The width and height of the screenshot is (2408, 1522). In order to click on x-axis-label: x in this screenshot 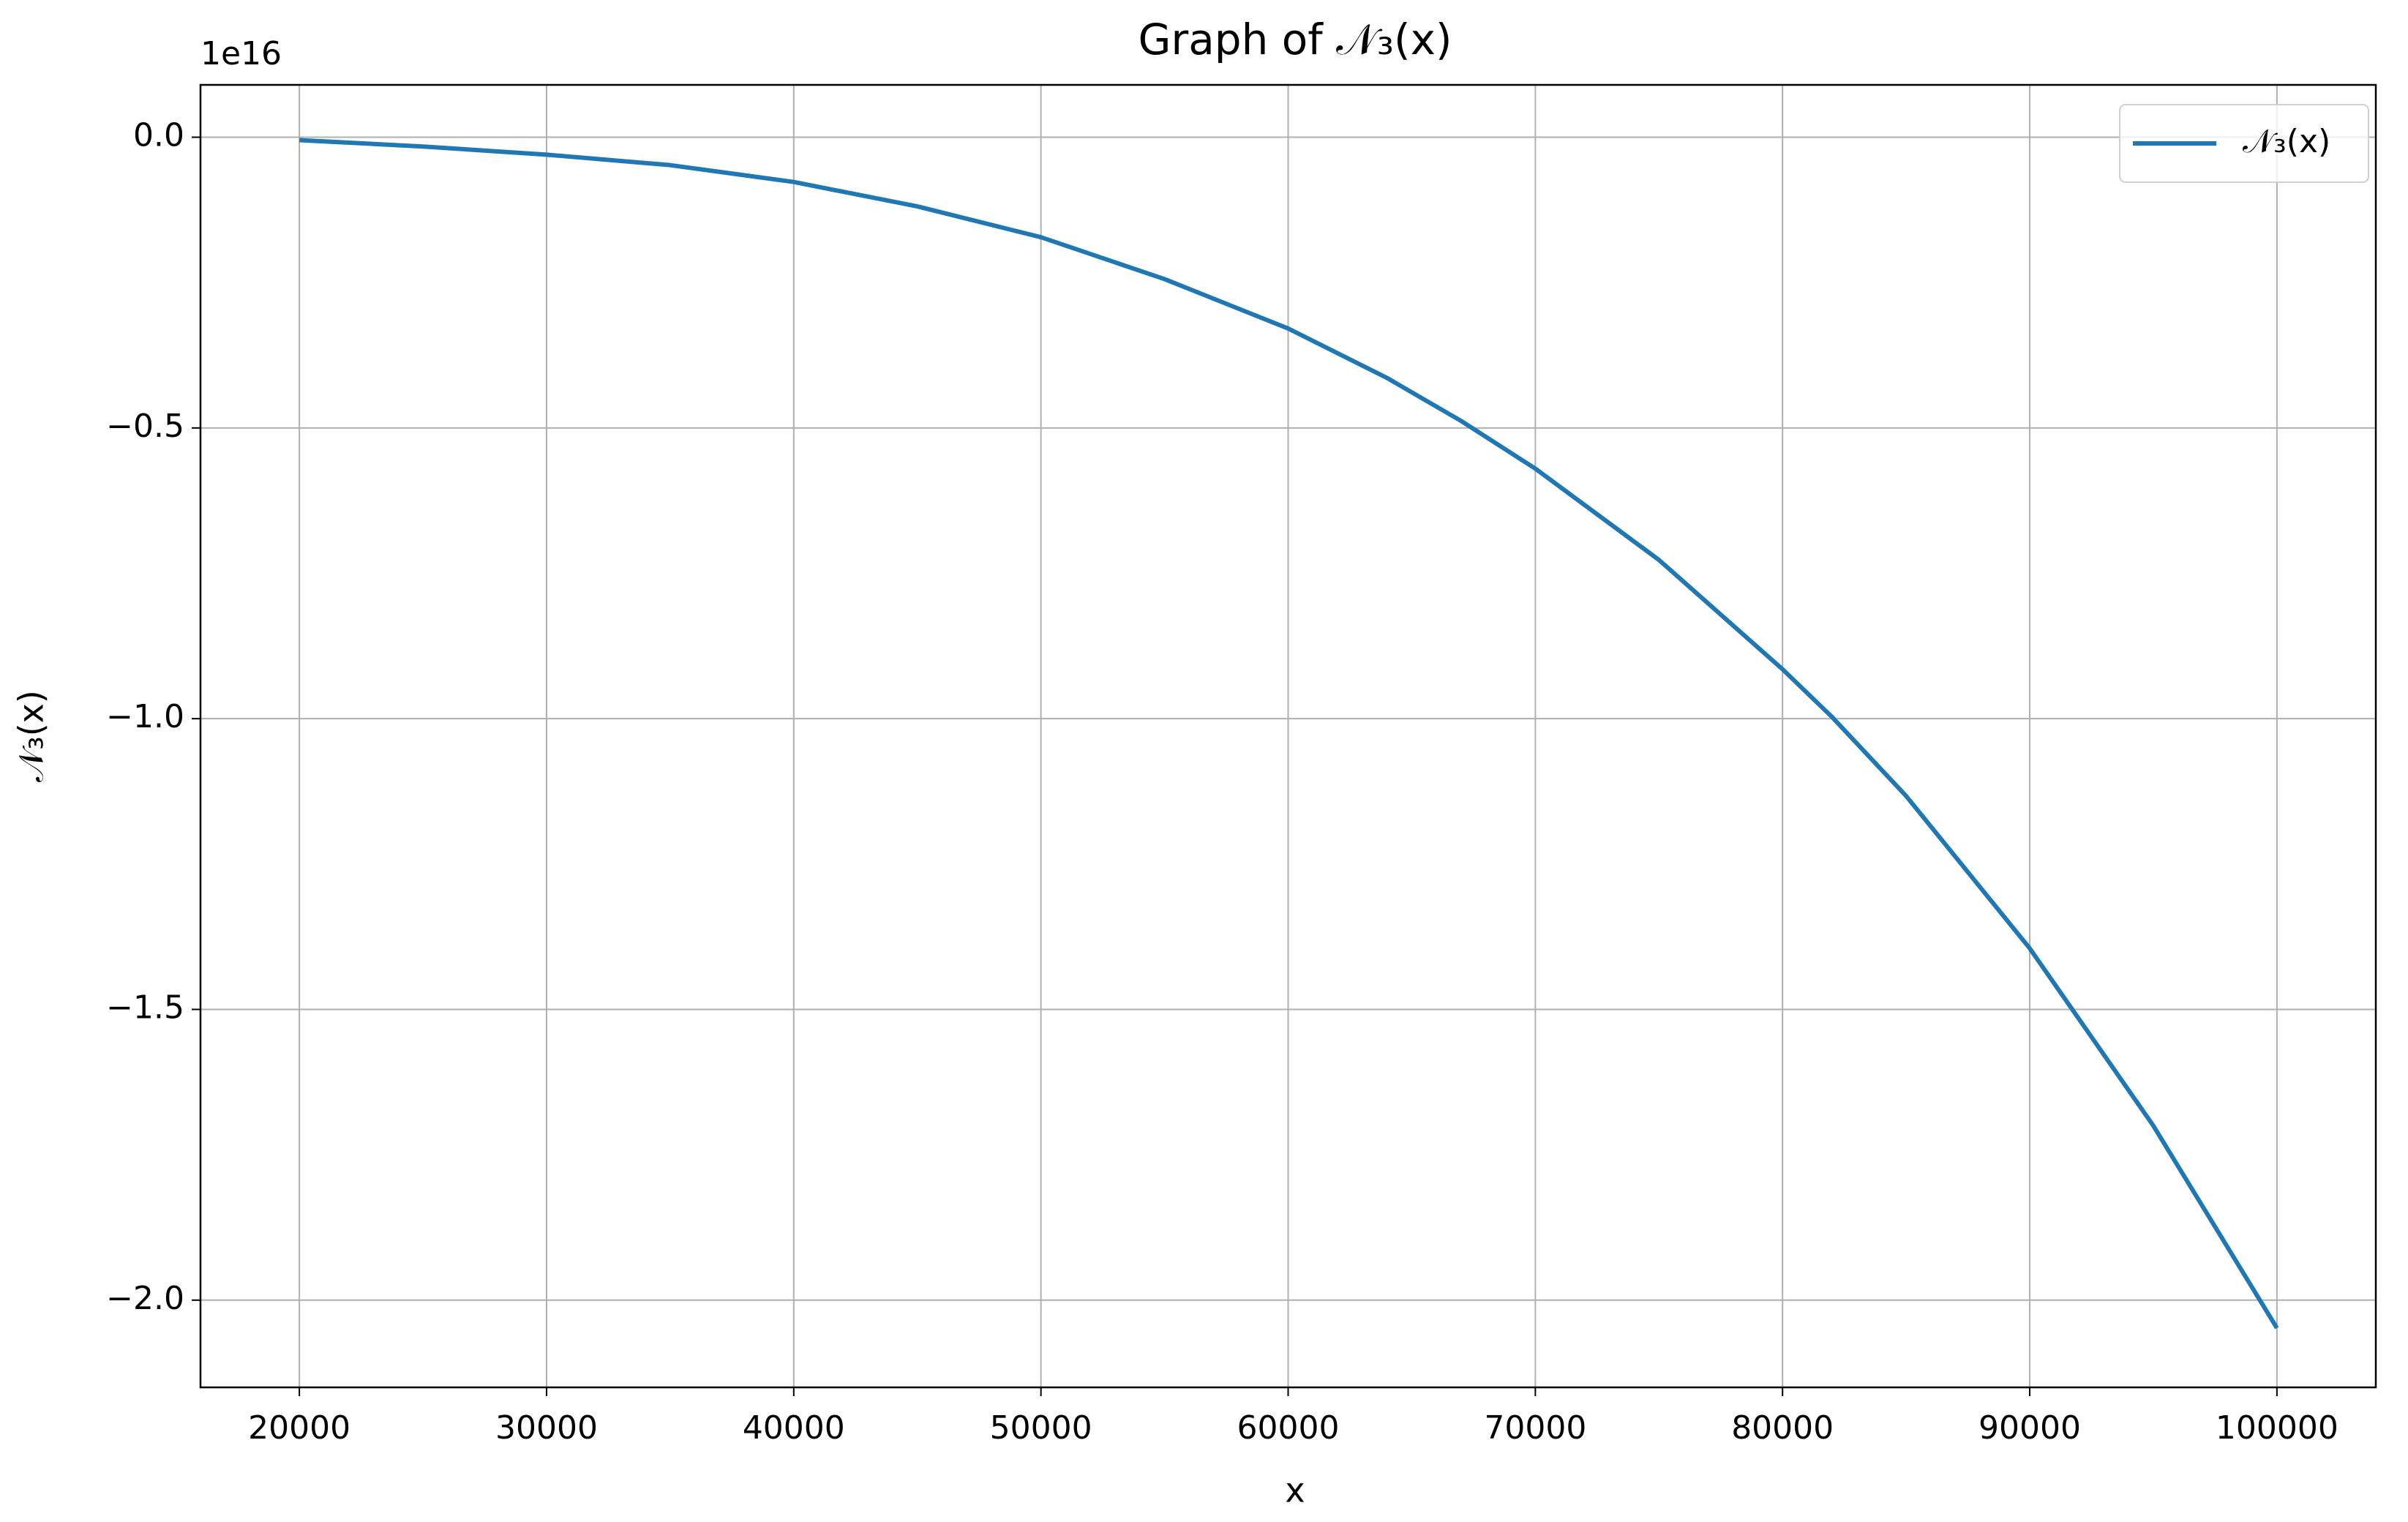, I will do `click(1295, 1490)`.